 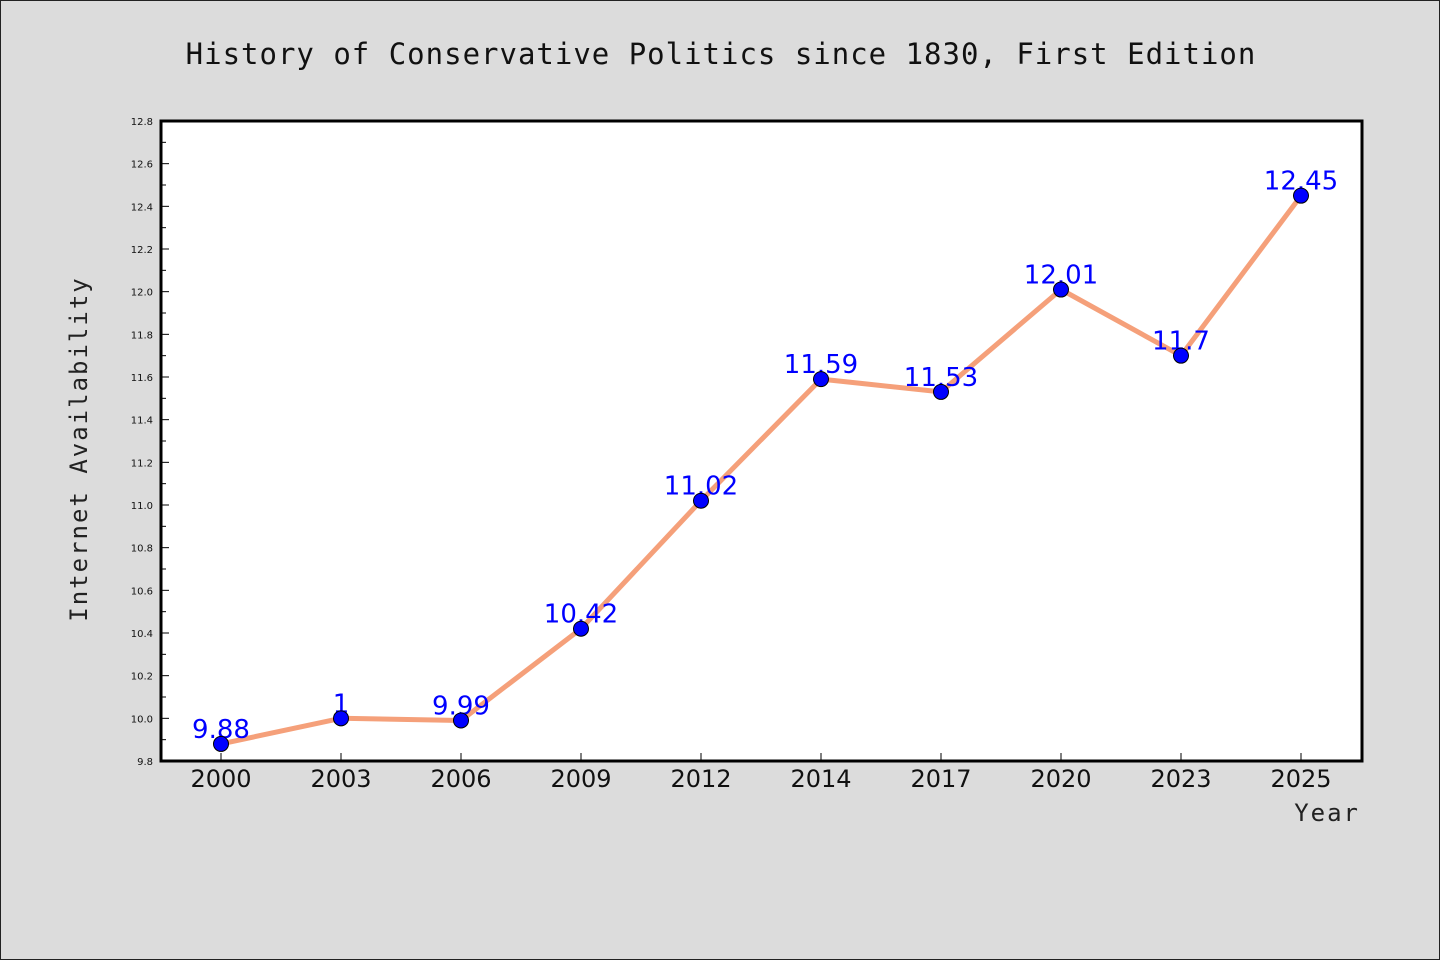 I want to click on y-tick-label: 10.0, so click(x=142, y=719).